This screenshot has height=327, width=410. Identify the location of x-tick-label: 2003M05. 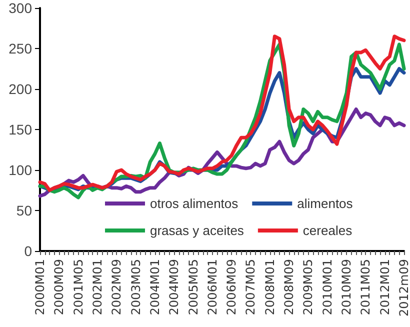
(135, 287).